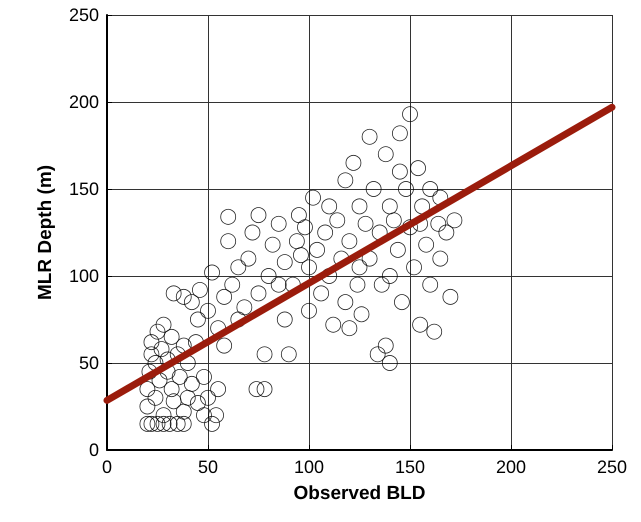 This screenshot has width=641, height=522. I want to click on x-tick-label: 100, so click(309, 467).